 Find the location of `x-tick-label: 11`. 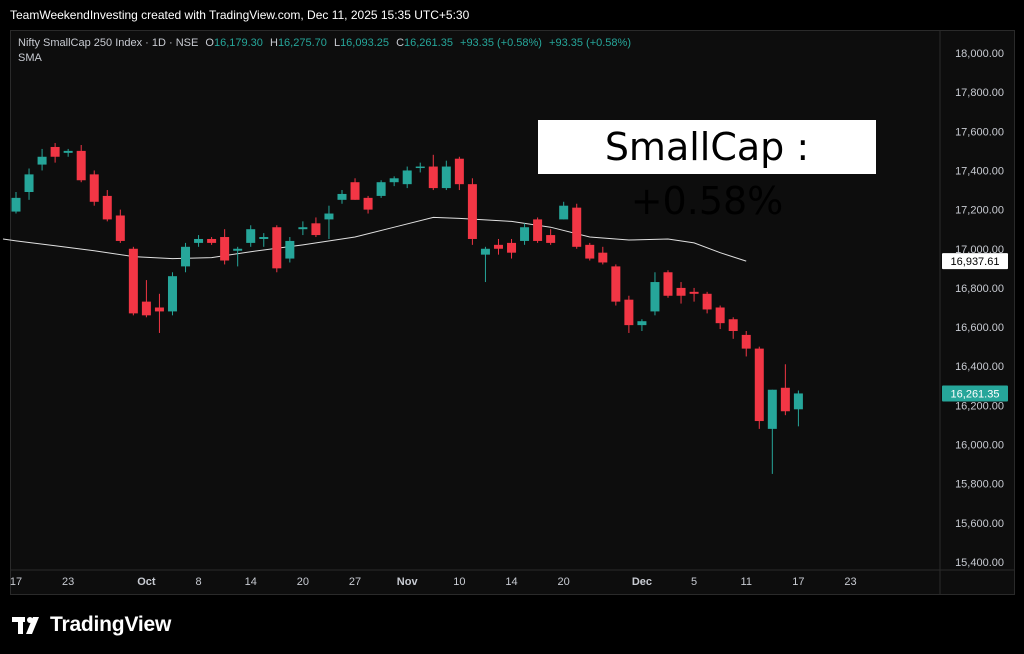

x-tick-label: 11 is located at coordinates (746, 582).